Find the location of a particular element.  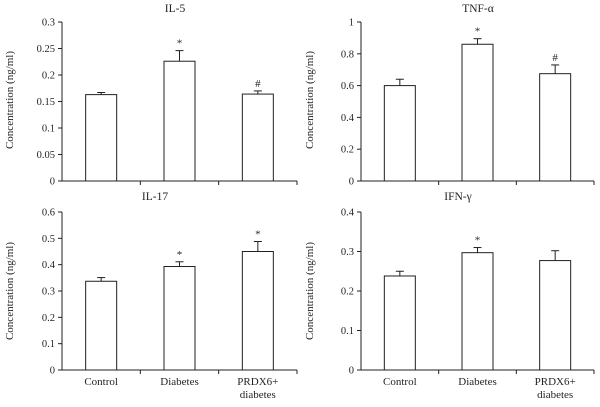

y-tick-label: 0.25 is located at coordinates (46, 49).